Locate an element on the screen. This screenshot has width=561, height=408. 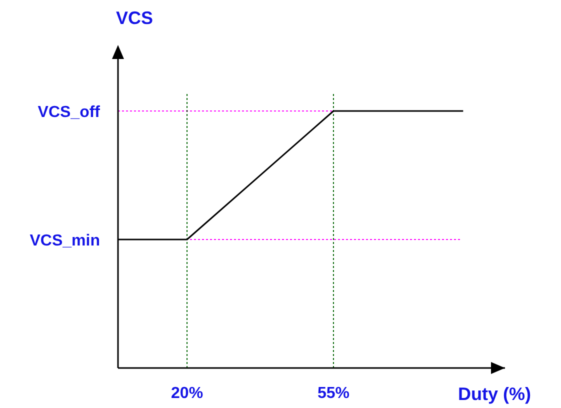
ref-line-label: VCS_min is located at coordinates (65, 241).